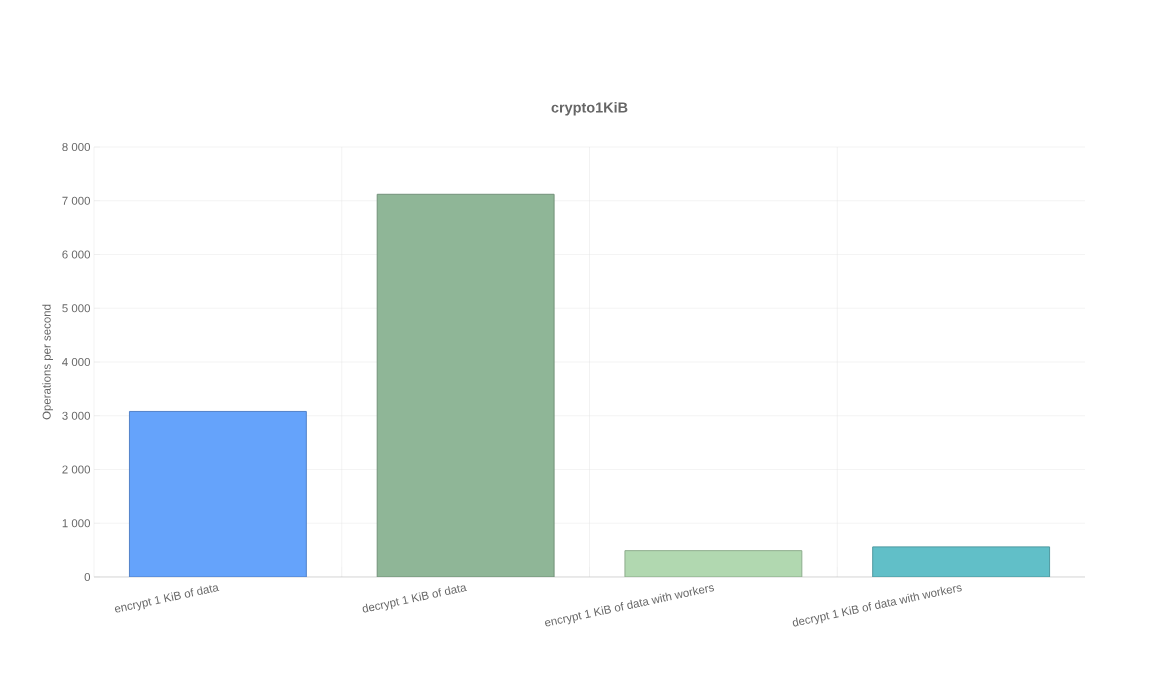 The height and width of the screenshot is (699, 1172). Describe the element at coordinates (167, 599) in the screenshot. I see `x-tick-label: encrypt 1 KiB of data` at that location.